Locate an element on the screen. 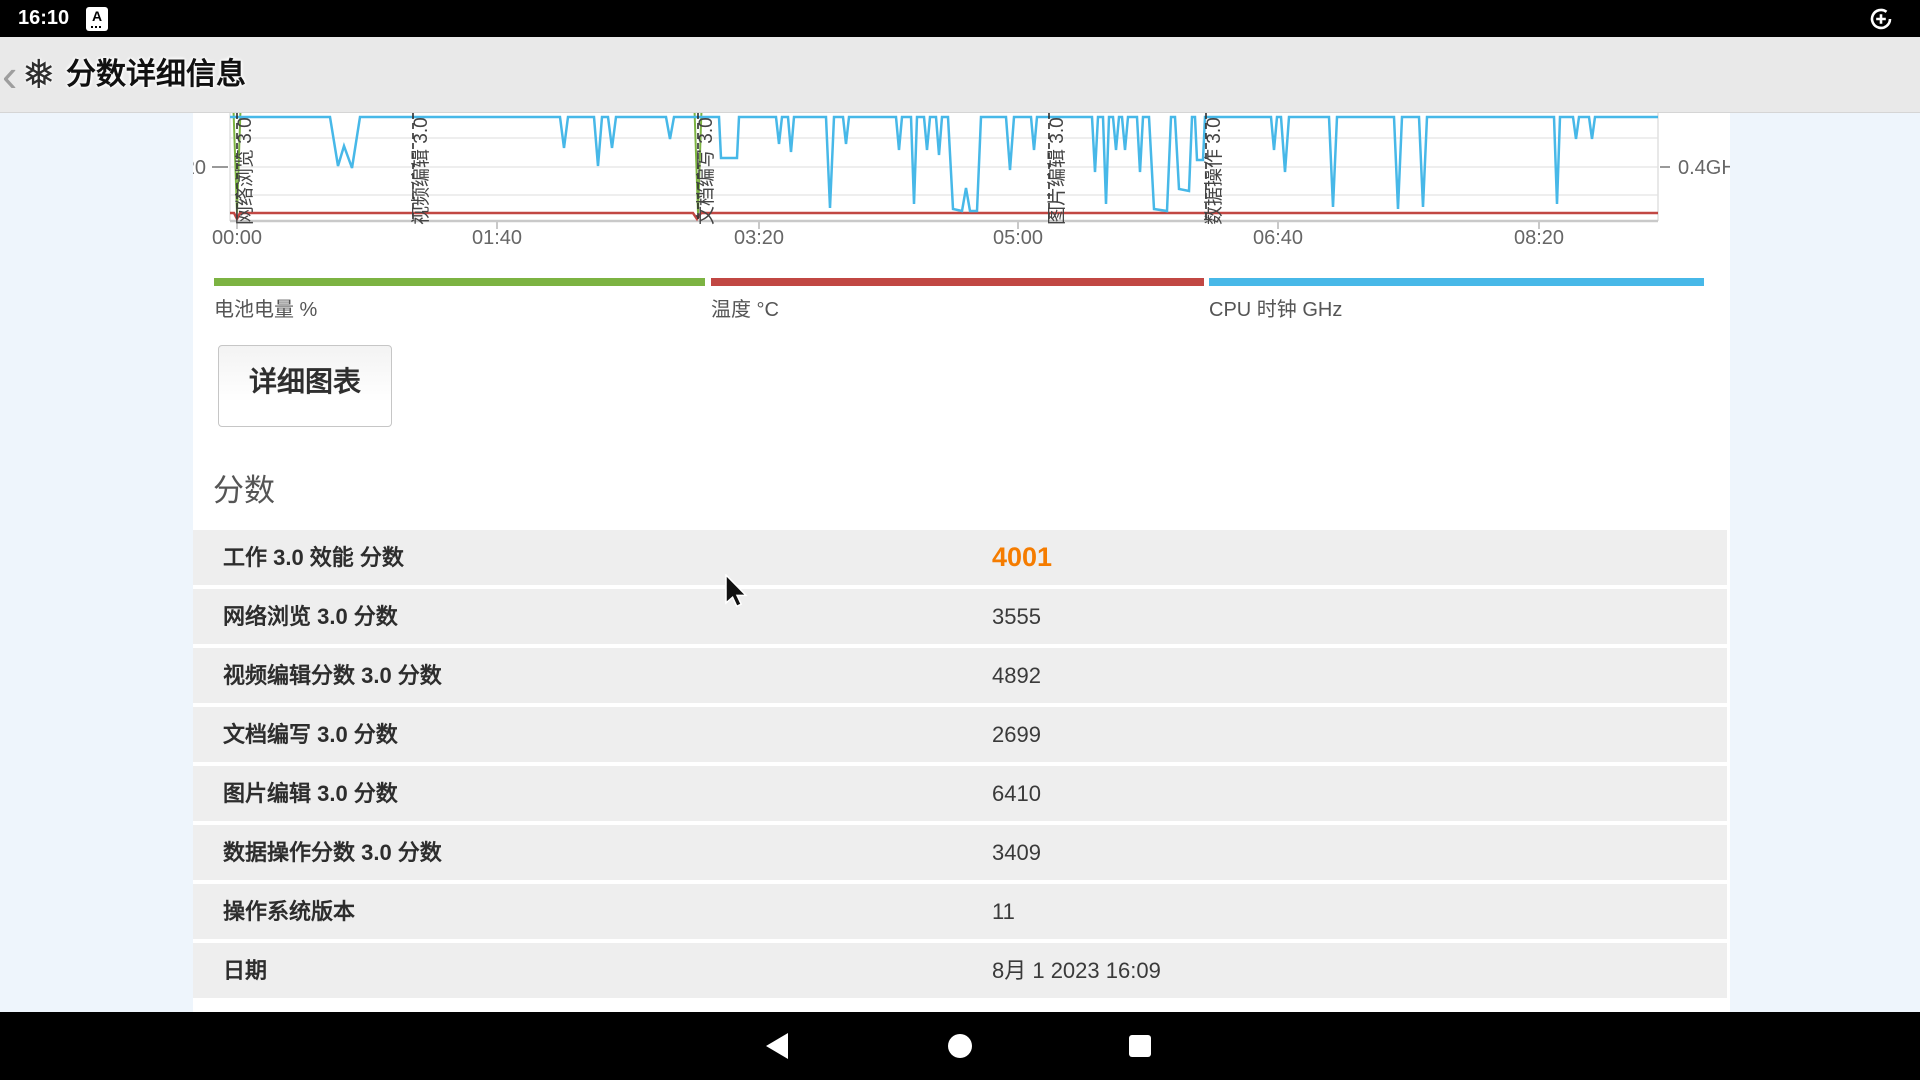 This screenshot has width=1920, height=1080. table-row: 网络浏览 3.0 分数 3555 is located at coordinates (960, 616).